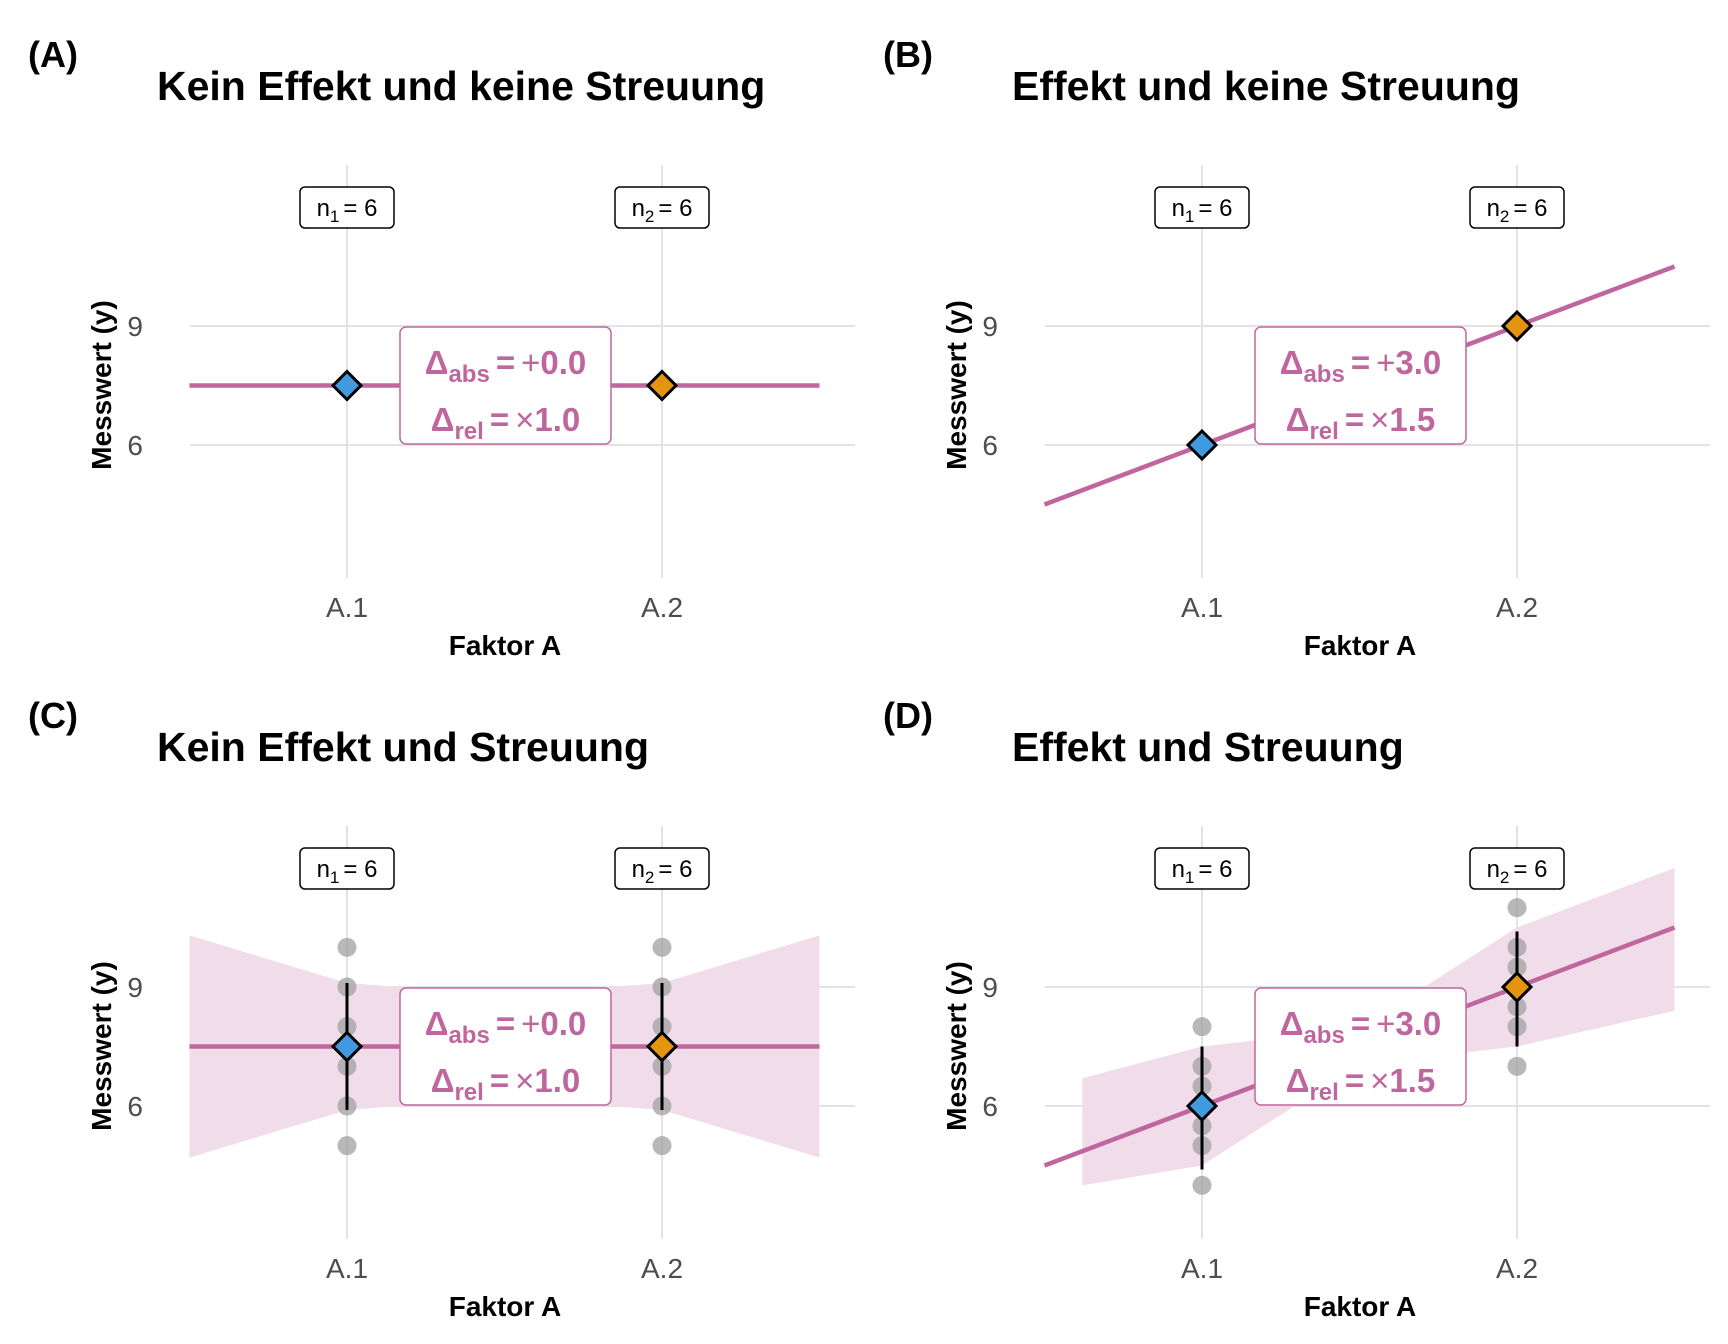  Describe the element at coordinates (53, 54) in the screenshot. I see `panel-tag: (A)` at that location.